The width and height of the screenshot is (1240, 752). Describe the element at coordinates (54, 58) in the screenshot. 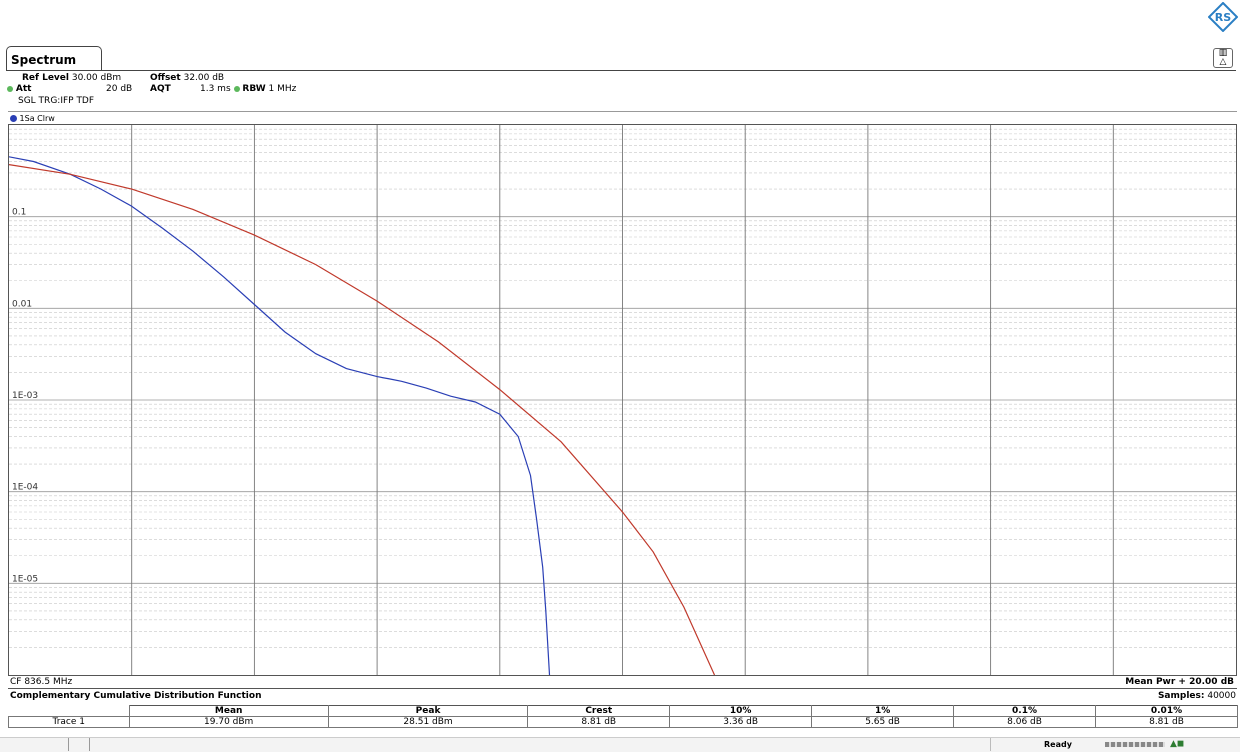

I see `tab-spectrum: Spectrum` at that location.